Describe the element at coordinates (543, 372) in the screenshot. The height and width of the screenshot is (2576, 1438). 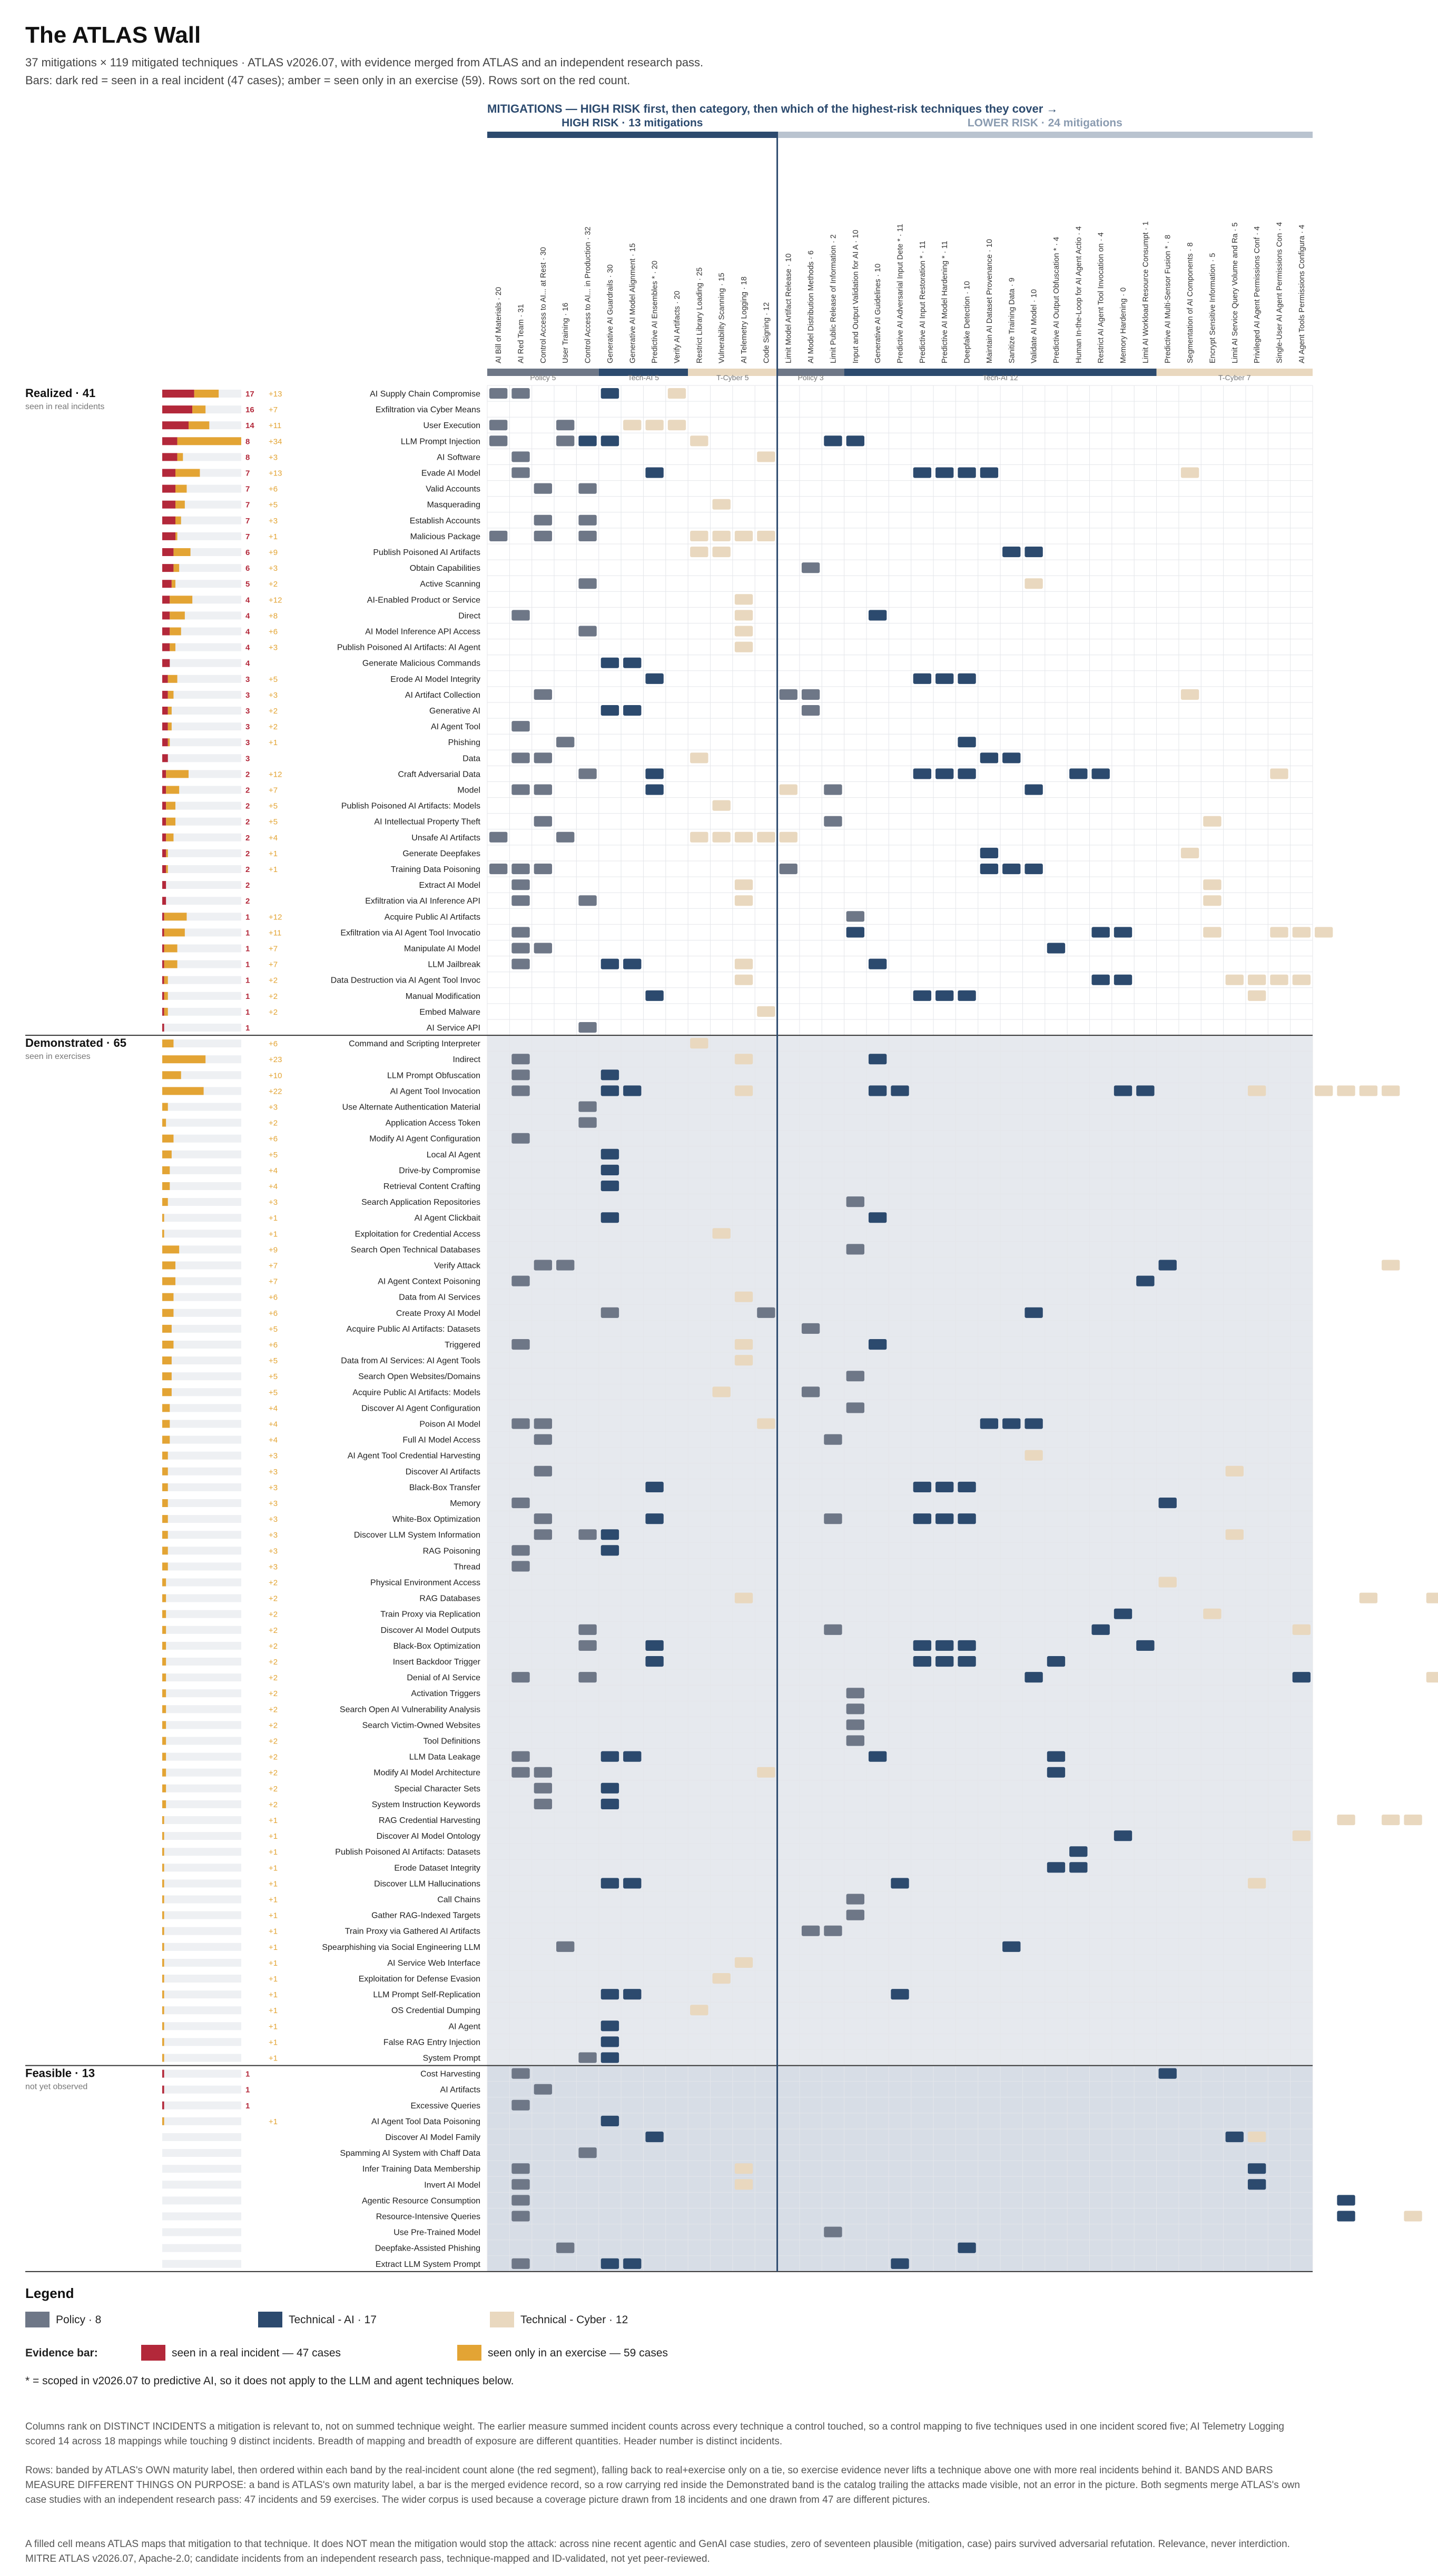
I see `category-band` at that location.